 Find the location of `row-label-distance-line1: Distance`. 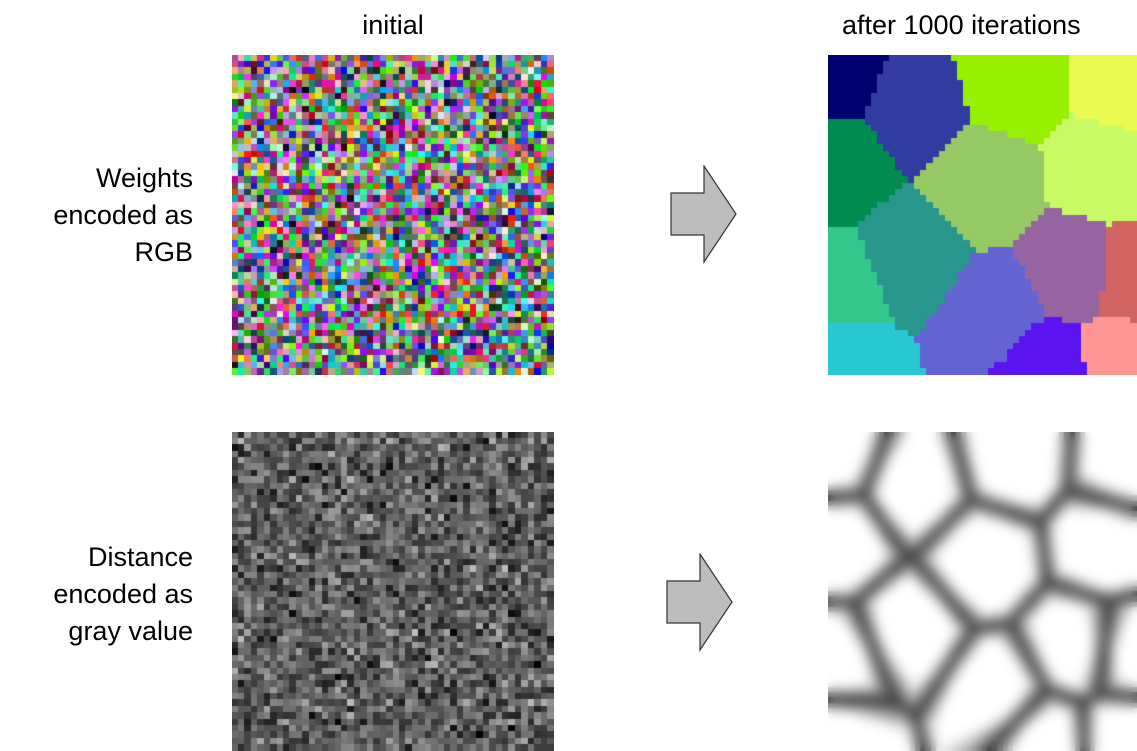

row-label-distance-line1: Distance is located at coordinates (140, 557).